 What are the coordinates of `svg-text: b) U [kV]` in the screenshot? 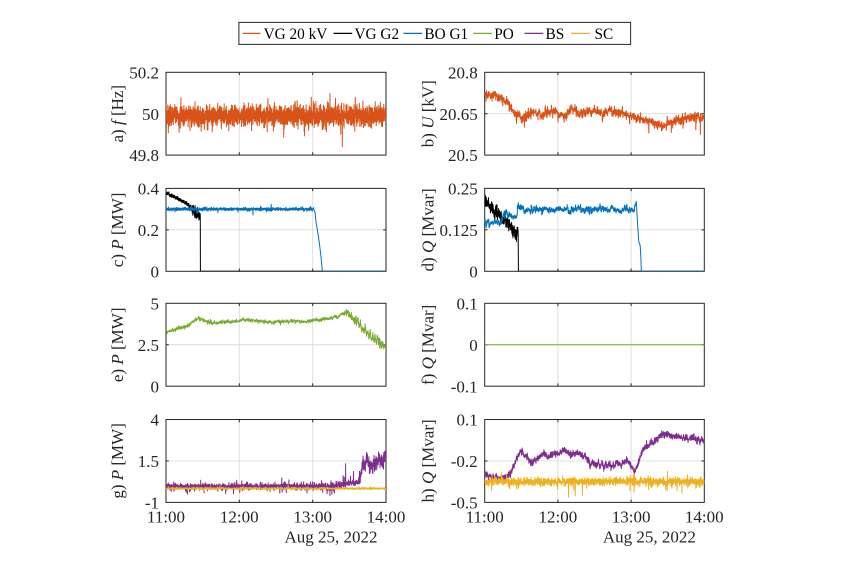 It's located at (428, 113).